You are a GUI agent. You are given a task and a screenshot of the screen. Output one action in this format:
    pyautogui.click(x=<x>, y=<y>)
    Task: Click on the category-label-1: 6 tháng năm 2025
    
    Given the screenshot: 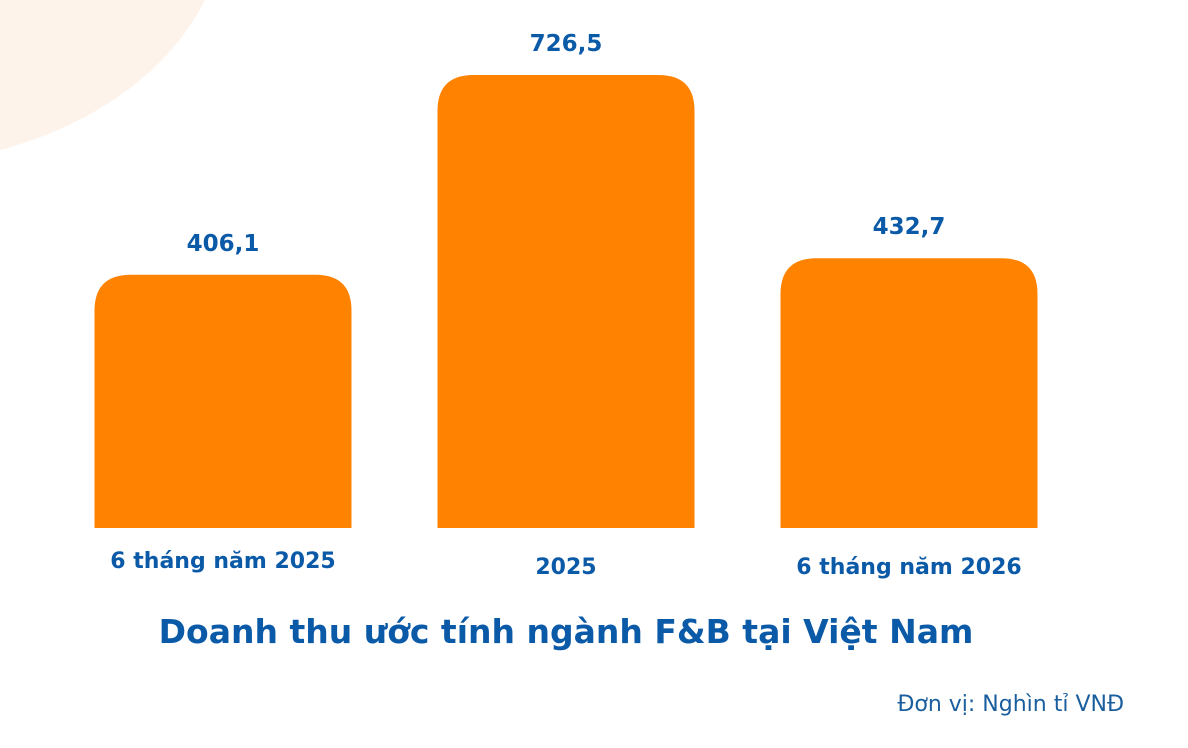 What is the action you would take?
    pyautogui.click(x=222, y=561)
    